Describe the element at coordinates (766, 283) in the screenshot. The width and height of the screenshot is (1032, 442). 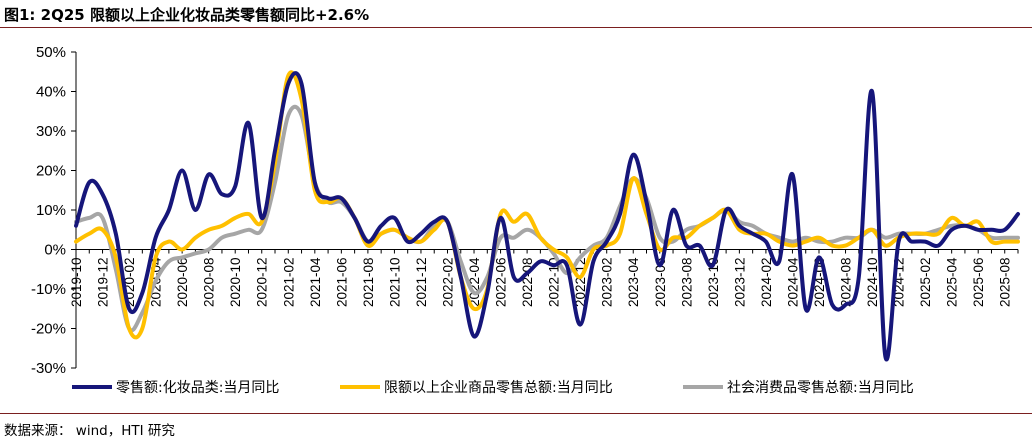
I see `x-tick-label: 2024-02` at that location.